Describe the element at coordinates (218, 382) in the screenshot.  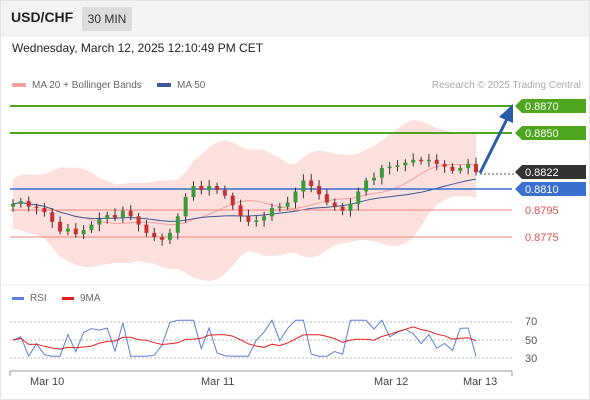
I see `x-label-mar11: Mar 11` at that location.